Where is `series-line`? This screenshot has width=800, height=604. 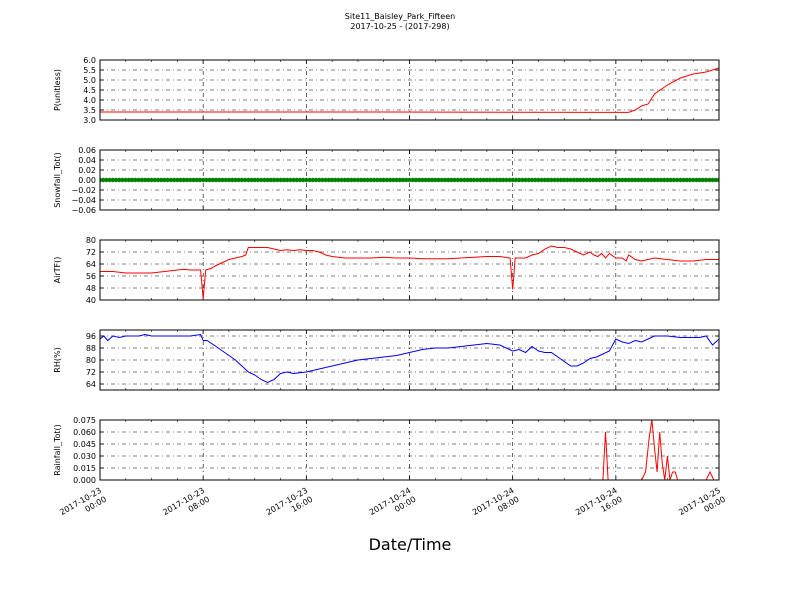
series-line is located at coordinates (409, 90).